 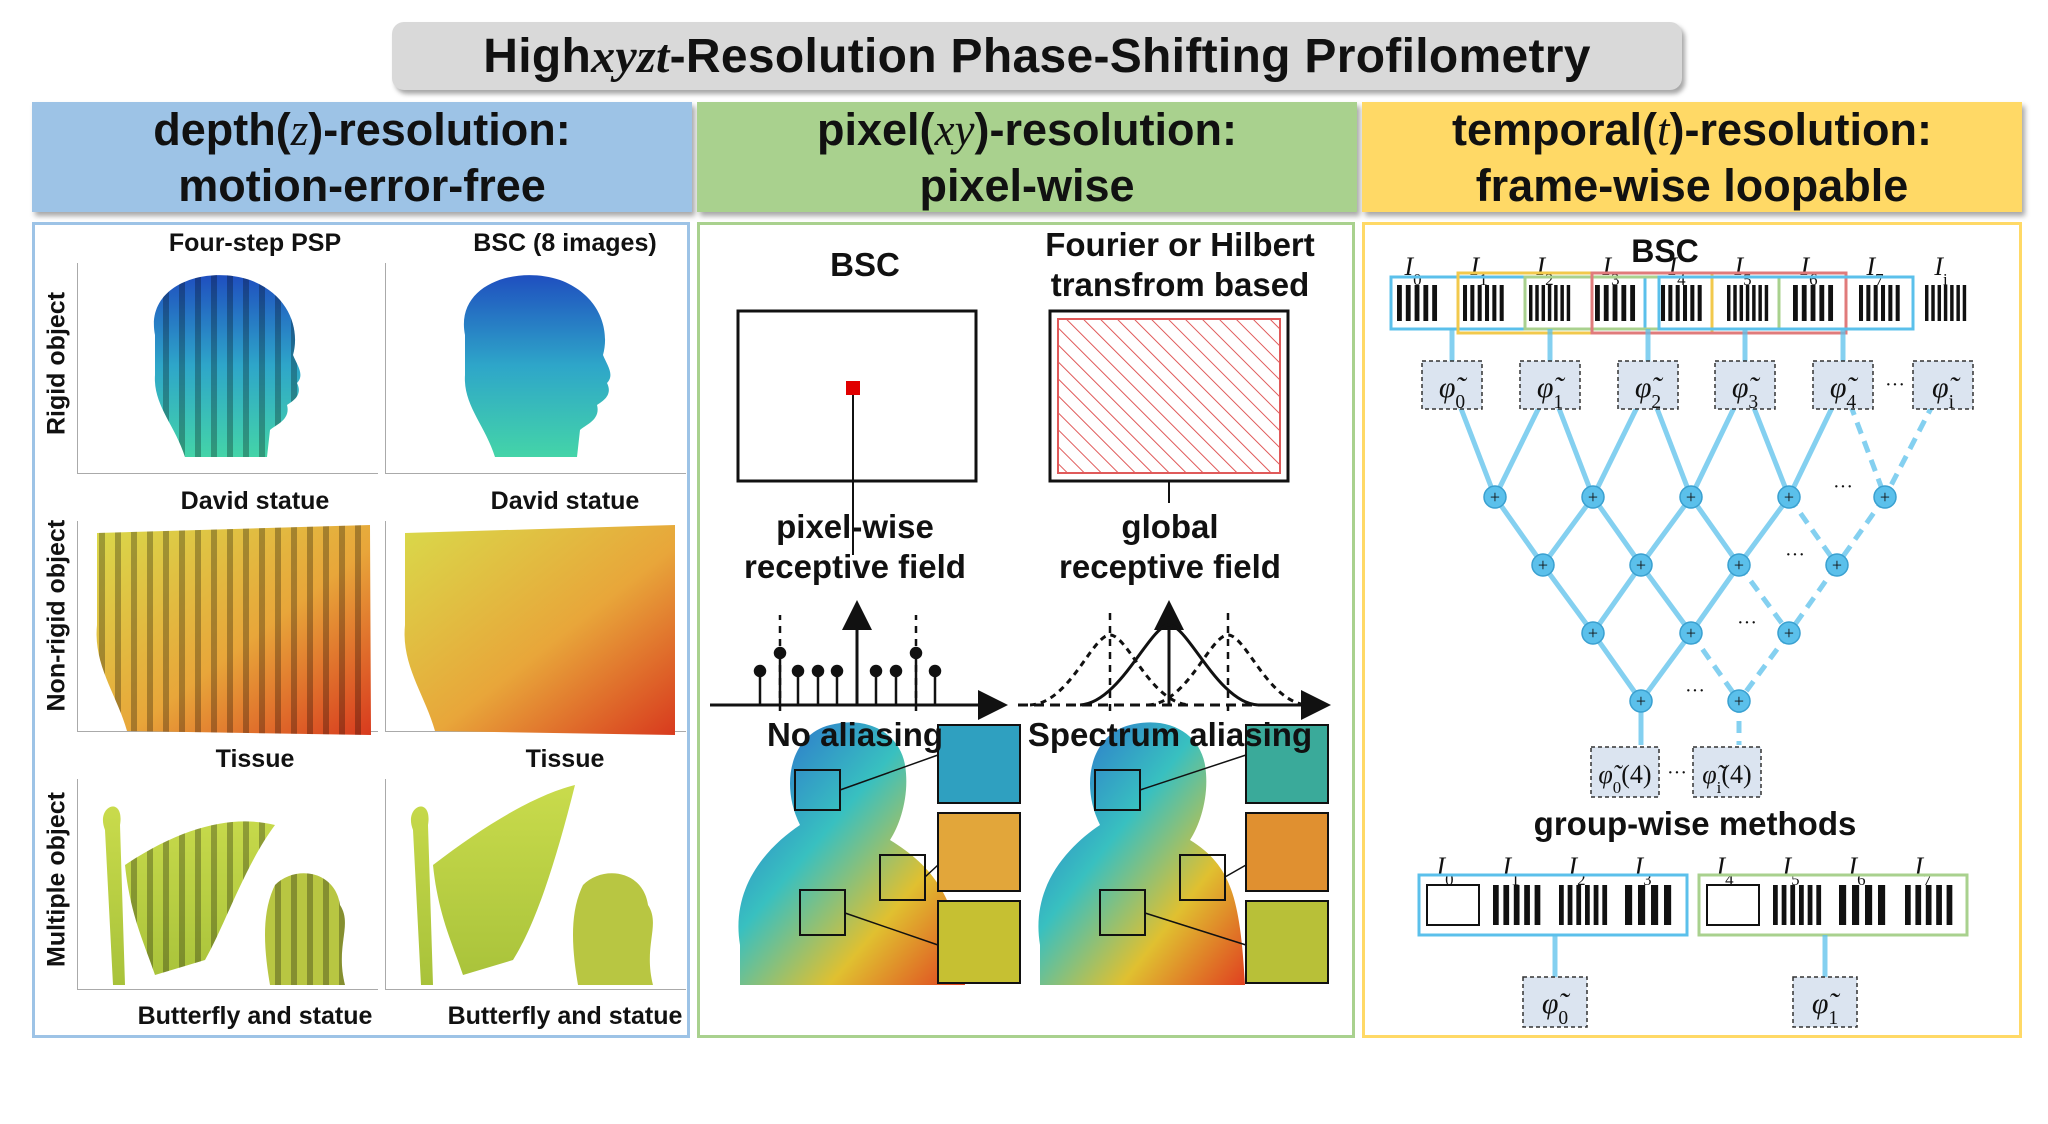 I want to click on fourier-title-line1: Fourier or Hilbert, so click(x=1180, y=244).